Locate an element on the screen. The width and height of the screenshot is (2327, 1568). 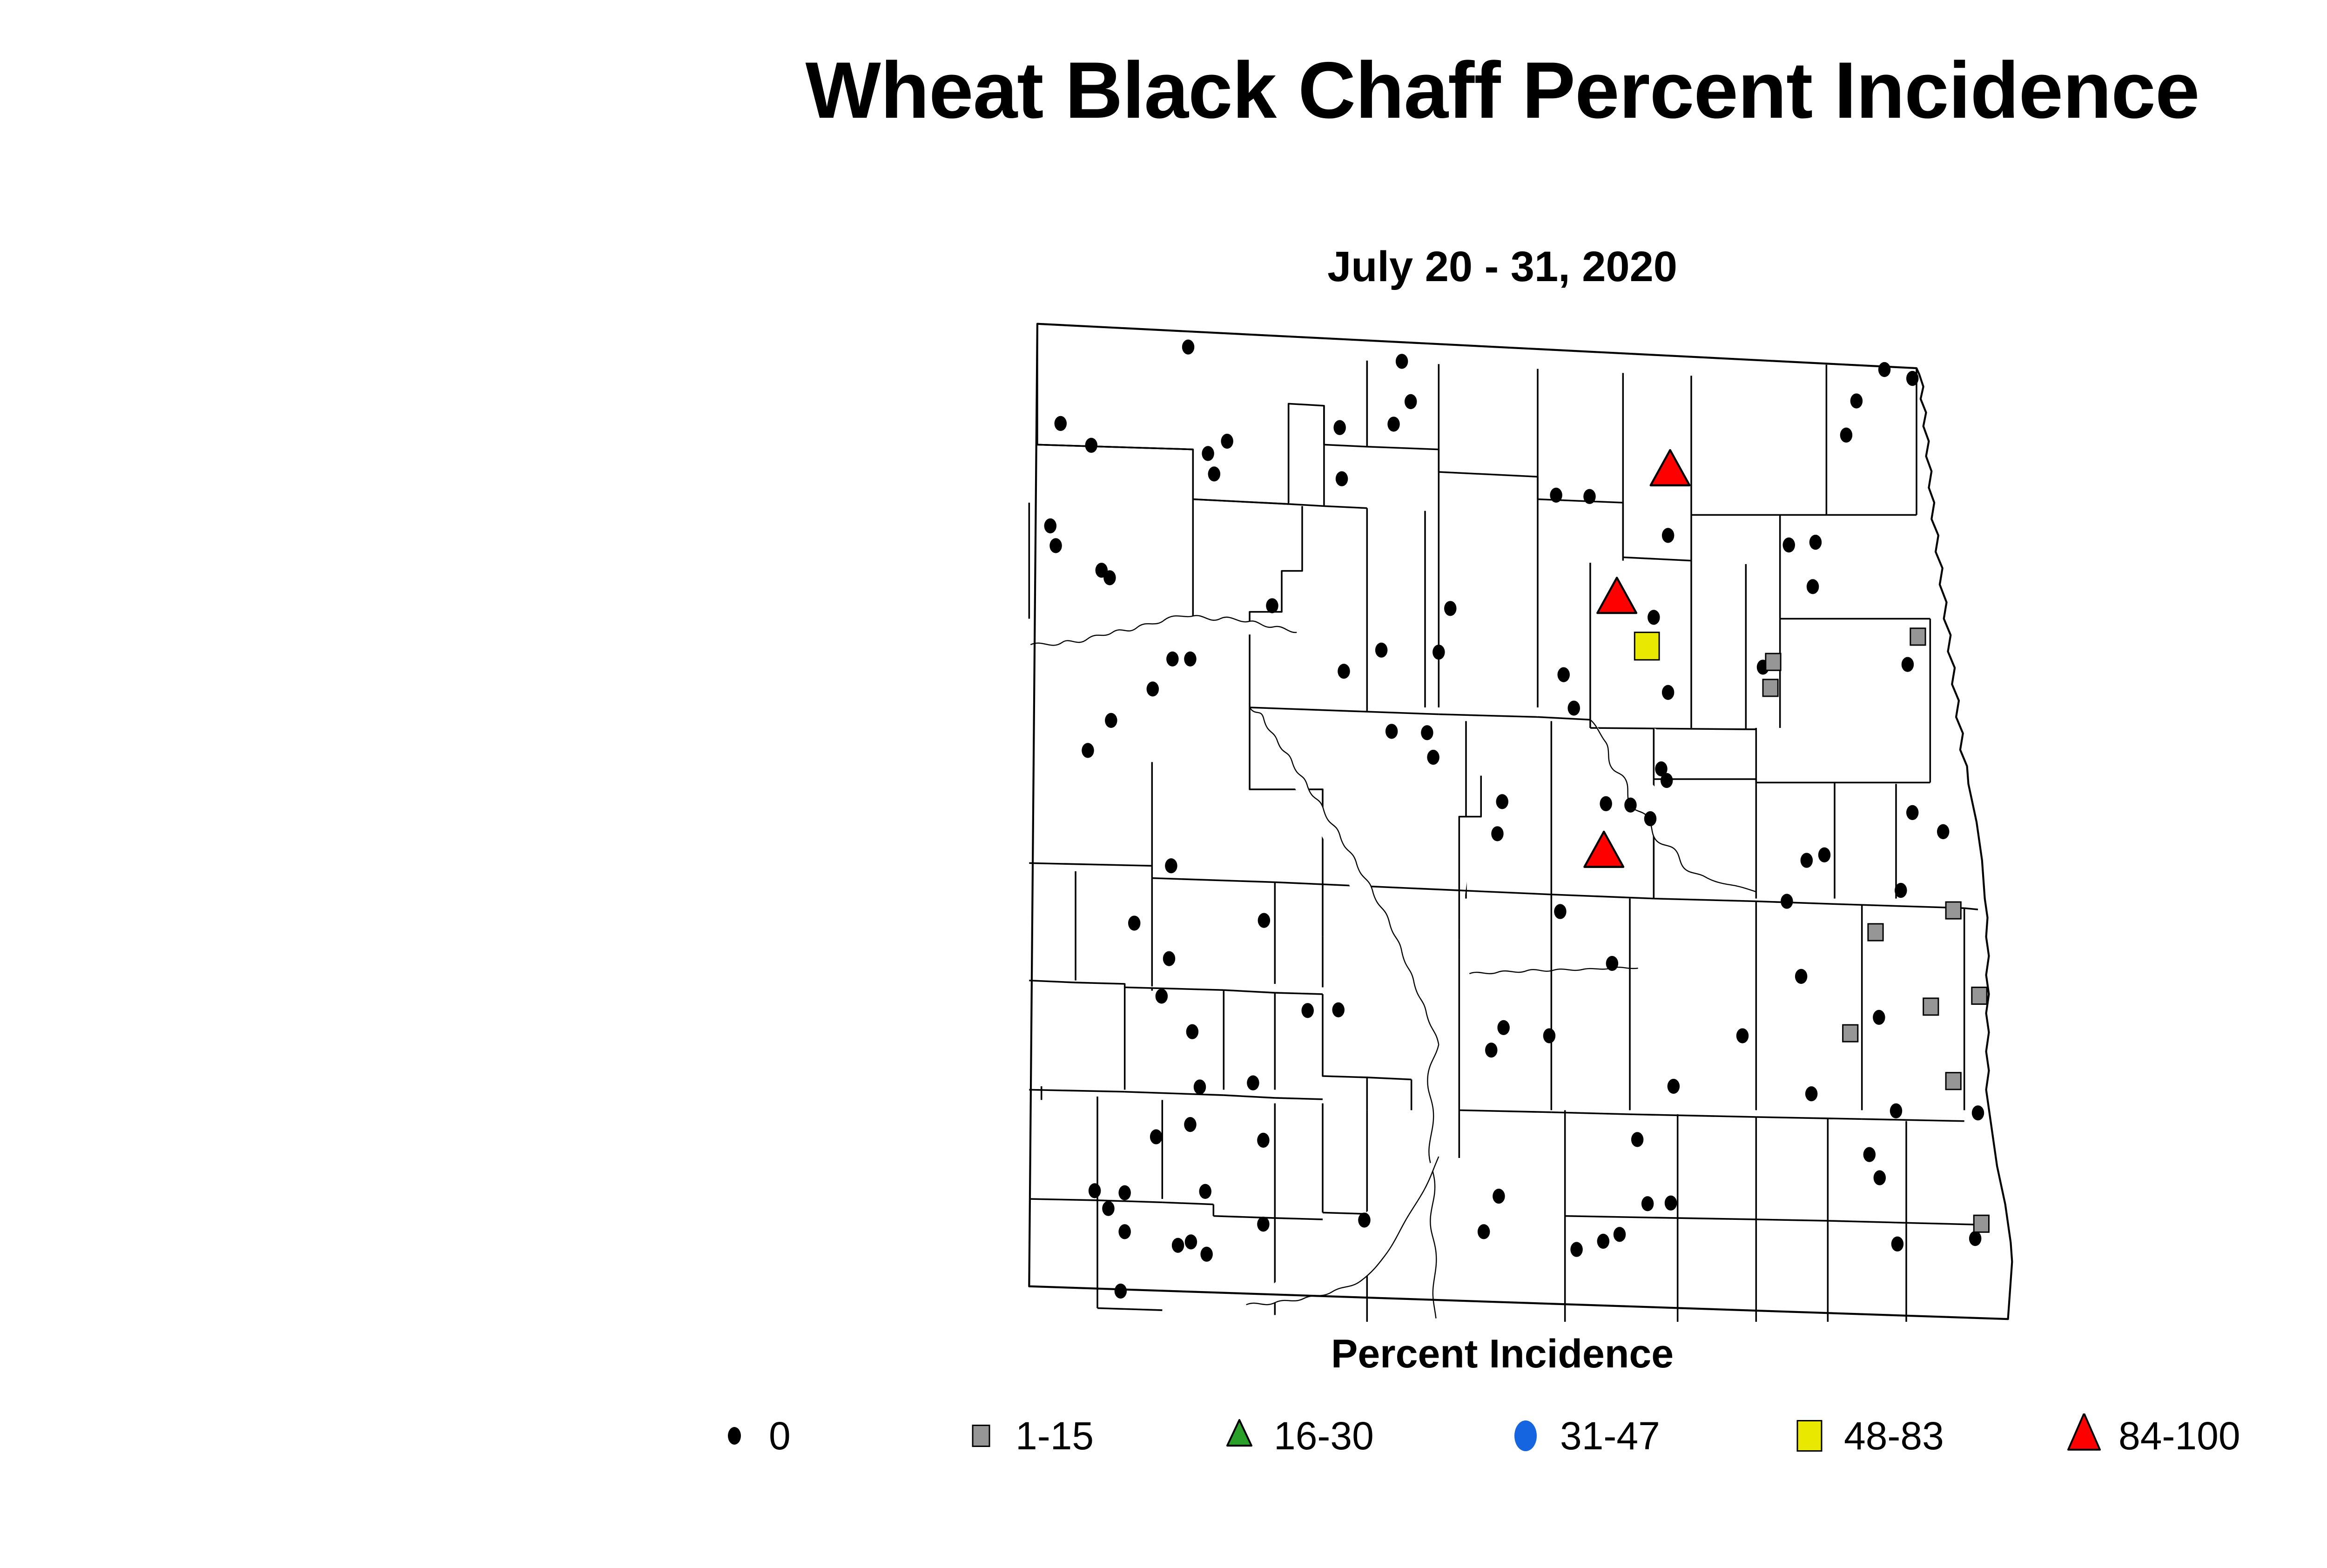
legend-item-84-100: 84-100 is located at coordinates (2151, 1436).